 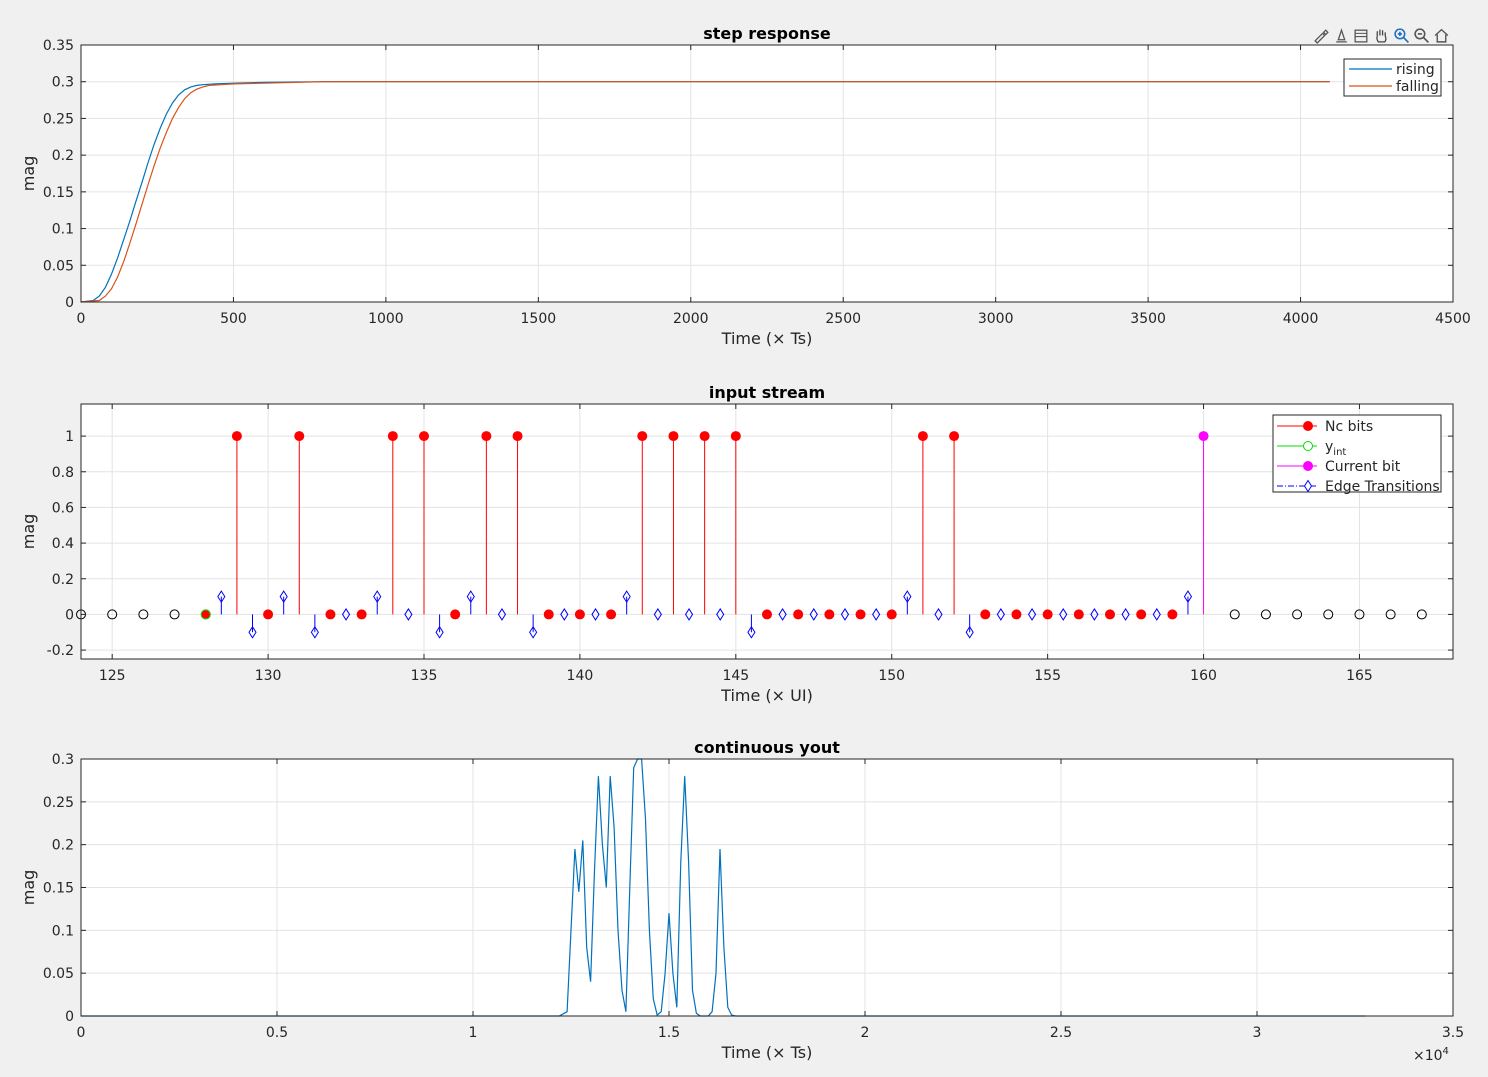 What do you see at coordinates (386, 319) in the screenshot?
I see `x-tick-label: 1000` at bounding box center [386, 319].